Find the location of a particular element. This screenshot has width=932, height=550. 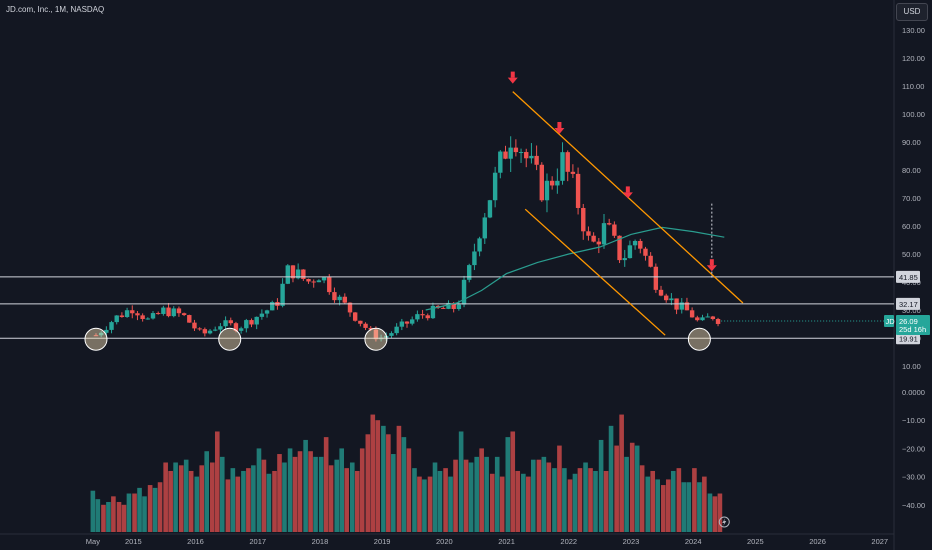

down-arrow-icon is located at coordinates (559, 131).